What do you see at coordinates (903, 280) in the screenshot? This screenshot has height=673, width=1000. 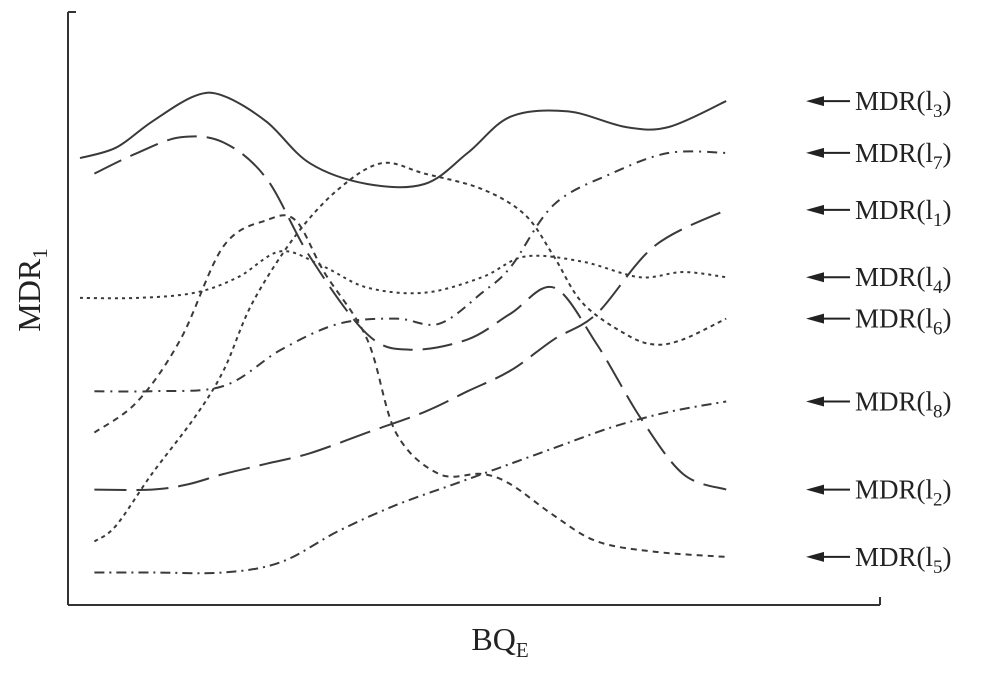 I see `legend-label: MDR(l4)` at bounding box center [903, 280].